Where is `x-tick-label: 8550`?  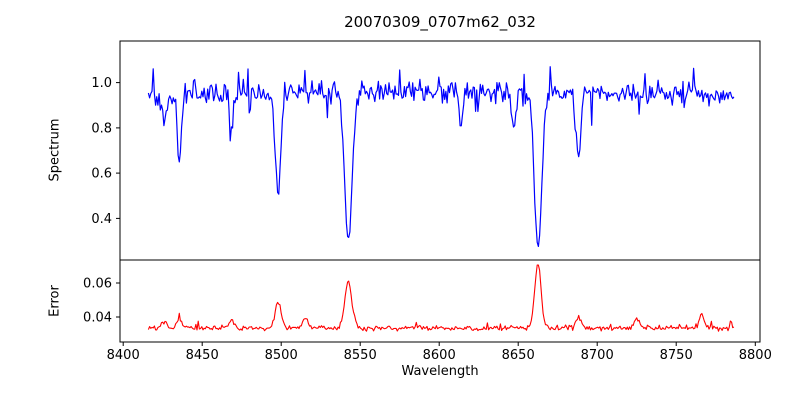
x-tick-label: 8550 is located at coordinates (360, 355).